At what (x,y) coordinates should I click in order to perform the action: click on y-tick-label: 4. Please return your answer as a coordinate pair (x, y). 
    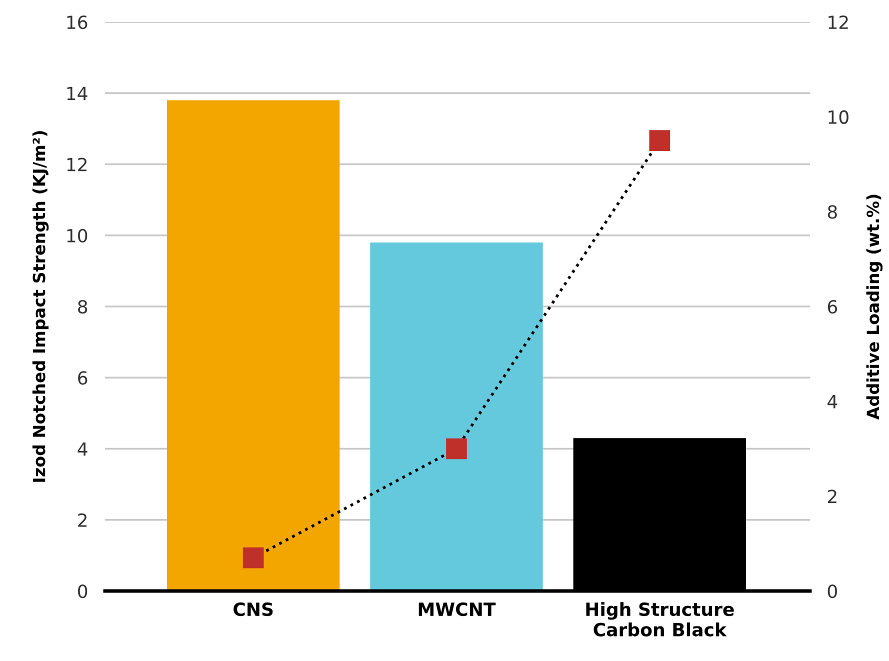
    Looking at the image, I should click on (83, 449).